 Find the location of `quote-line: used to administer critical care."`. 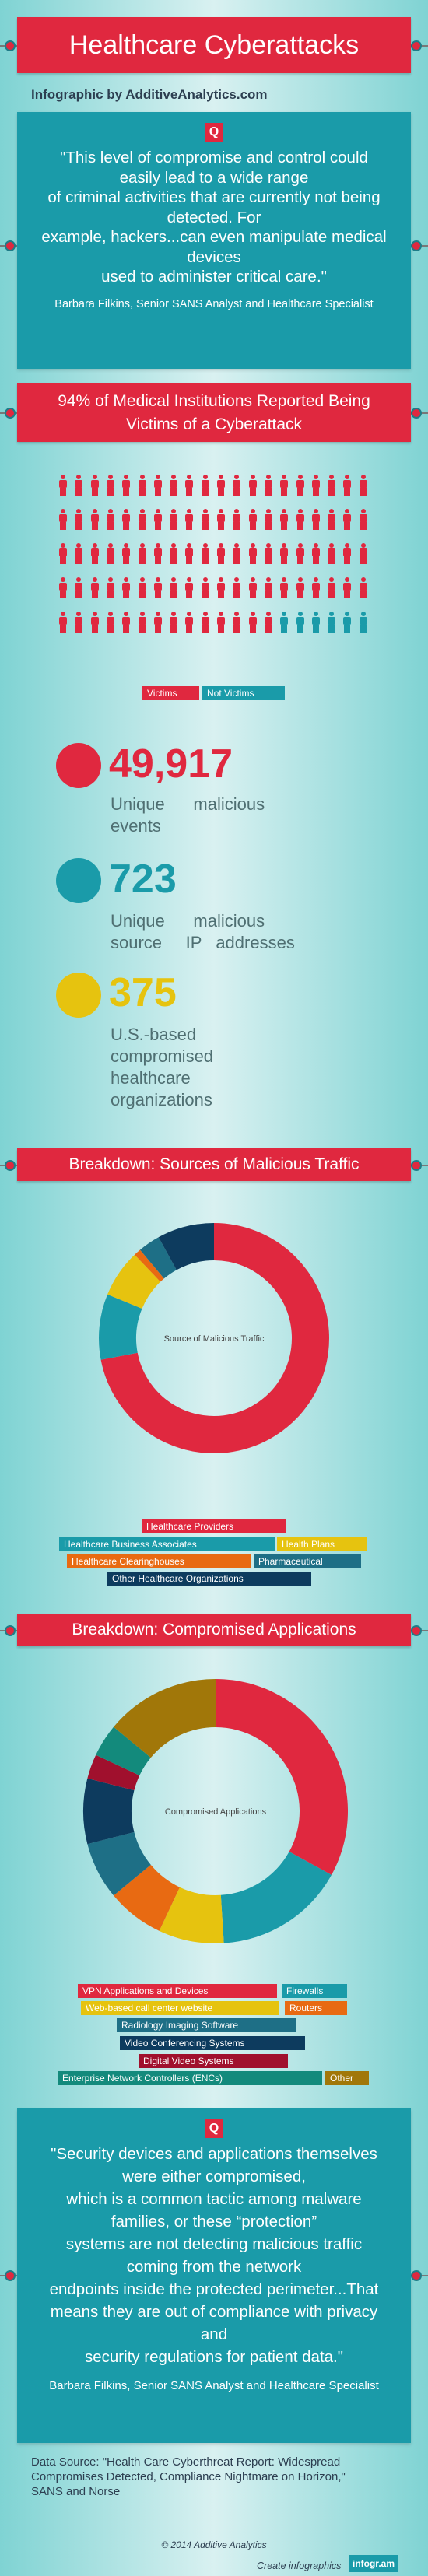

quote-line: used to administer critical care." is located at coordinates (214, 277).